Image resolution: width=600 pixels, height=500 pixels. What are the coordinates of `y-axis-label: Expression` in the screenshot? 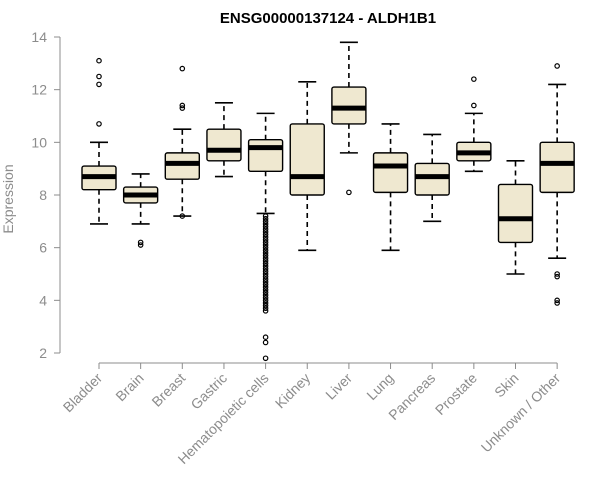 It's located at (8, 198).